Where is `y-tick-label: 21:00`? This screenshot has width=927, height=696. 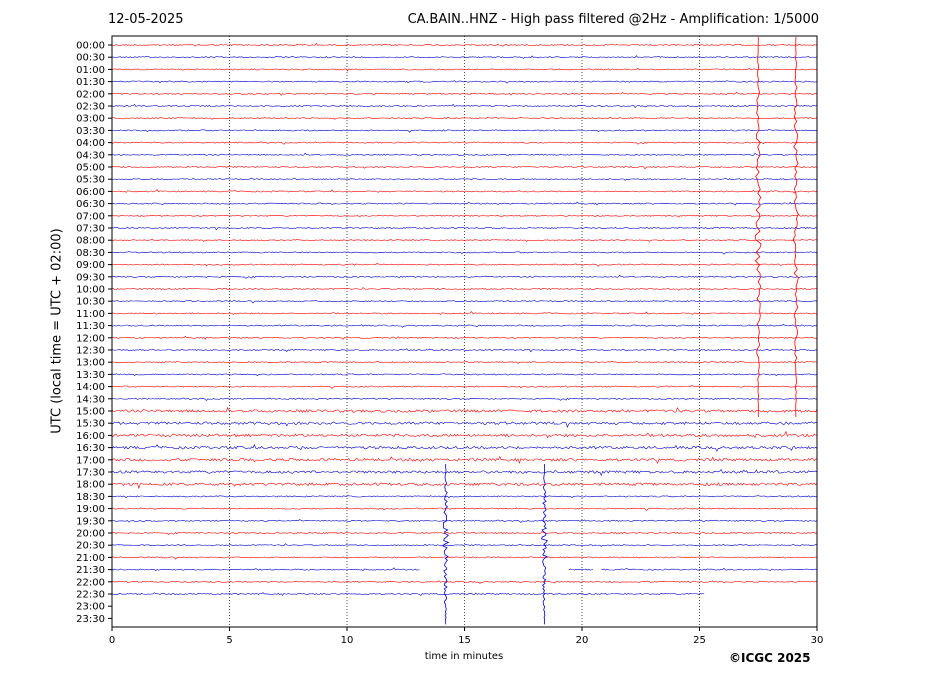 y-tick-label: 21:00 is located at coordinates (90, 558).